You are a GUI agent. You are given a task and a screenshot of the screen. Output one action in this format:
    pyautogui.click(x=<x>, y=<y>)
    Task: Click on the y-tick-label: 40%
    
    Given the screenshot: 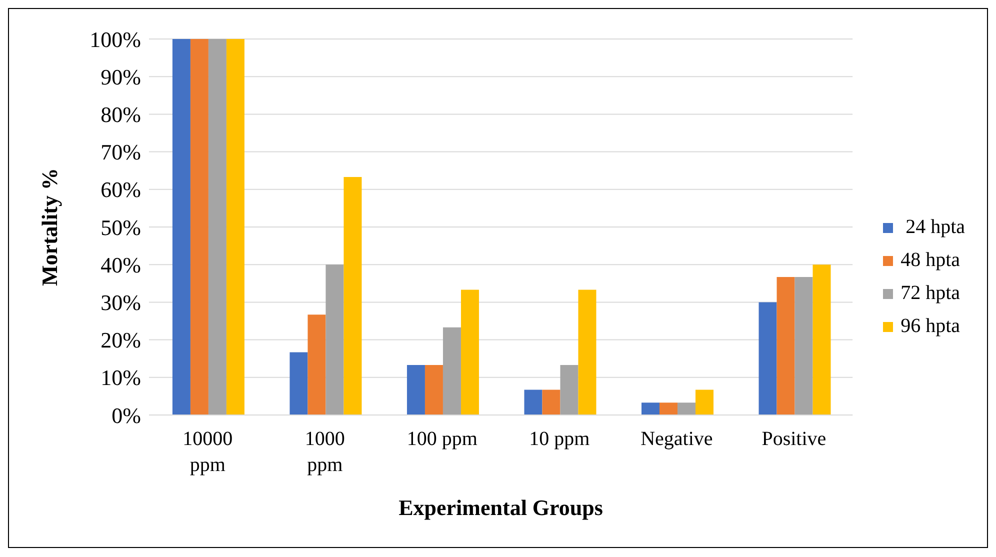 What is the action you would take?
    pyautogui.click(x=120, y=265)
    